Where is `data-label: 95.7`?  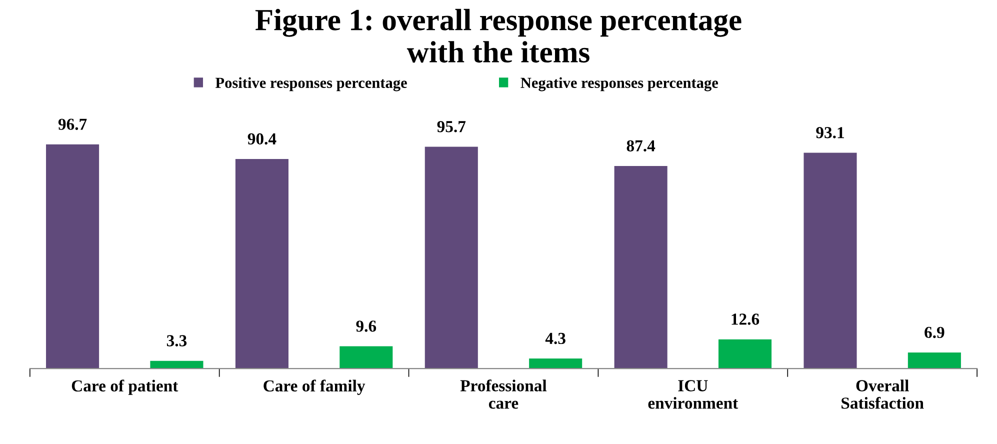 data-label: 95.7 is located at coordinates (451, 126).